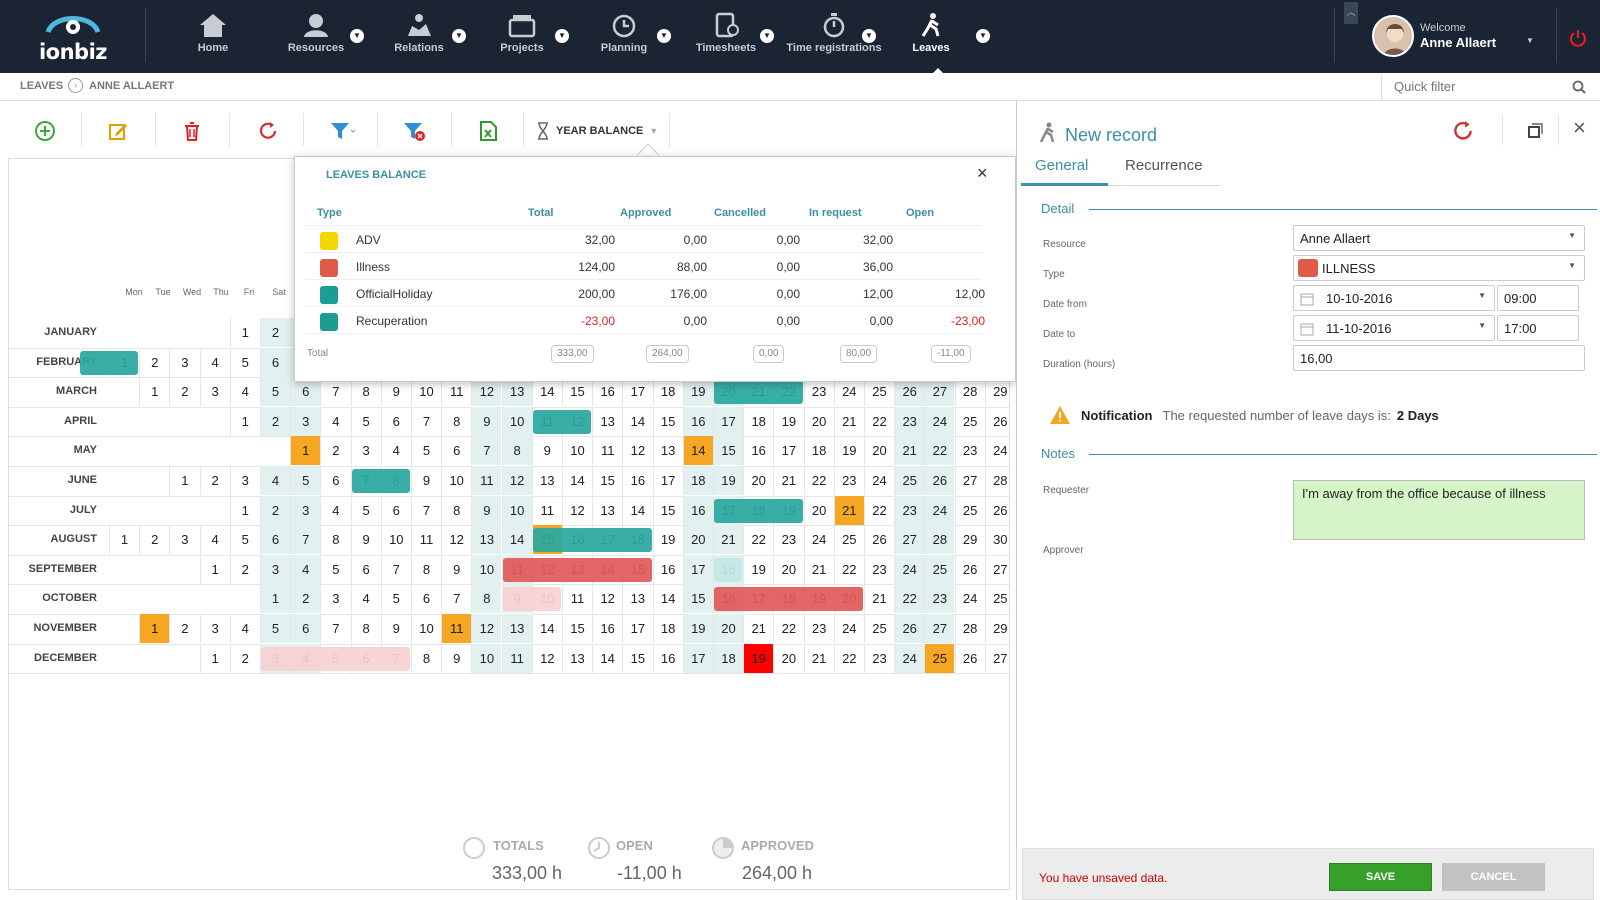  I want to click on nav-time-registrations: Time registrations, so click(834, 33).